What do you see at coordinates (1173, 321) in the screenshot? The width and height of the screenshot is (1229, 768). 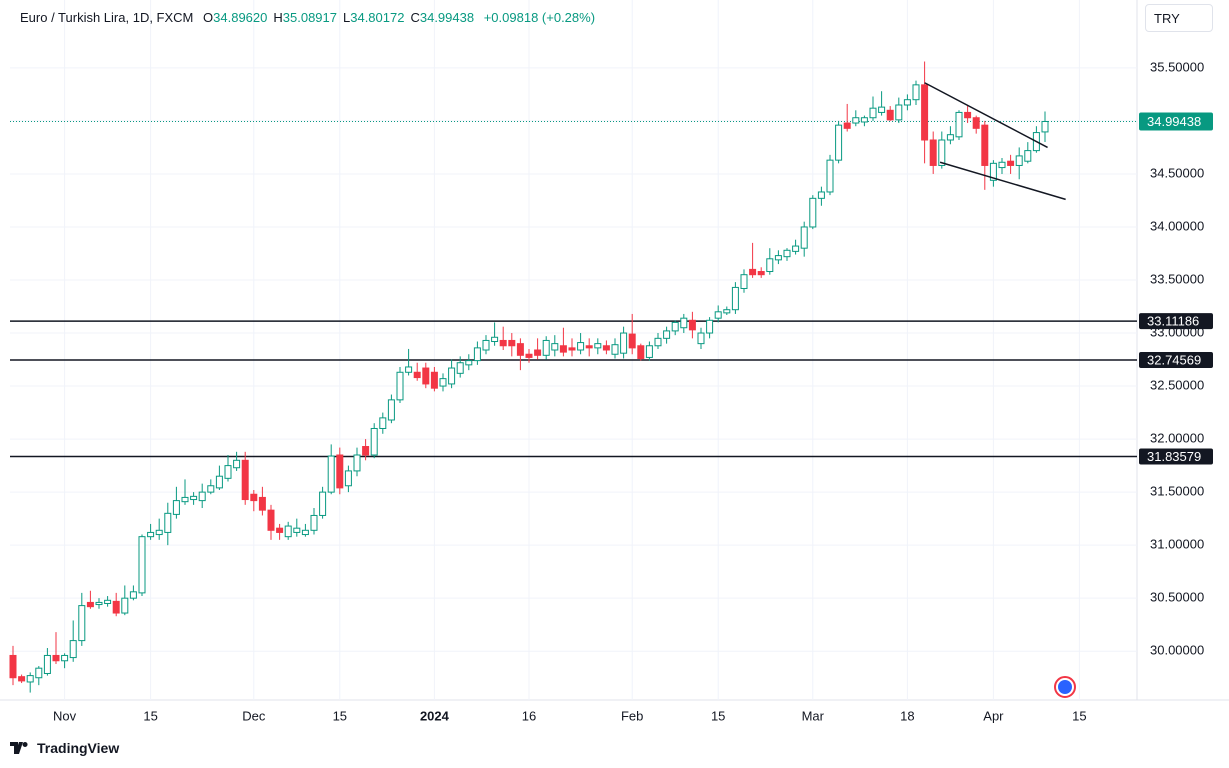 I see `level-label: 33.11186` at bounding box center [1173, 321].